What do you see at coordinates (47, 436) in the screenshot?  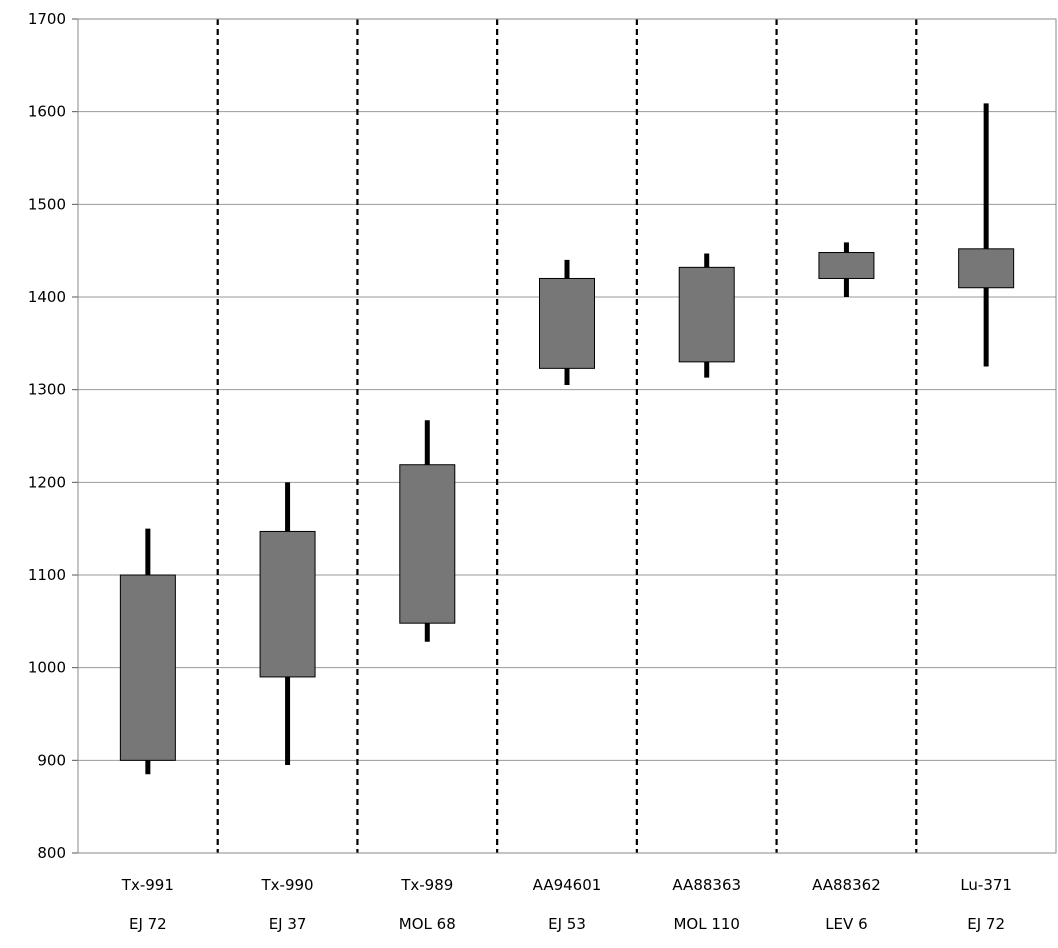 I see `y-tick-labels: 800 900 1000 1100 1200 1300 1400 1500 1600 1700` at bounding box center [47, 436].